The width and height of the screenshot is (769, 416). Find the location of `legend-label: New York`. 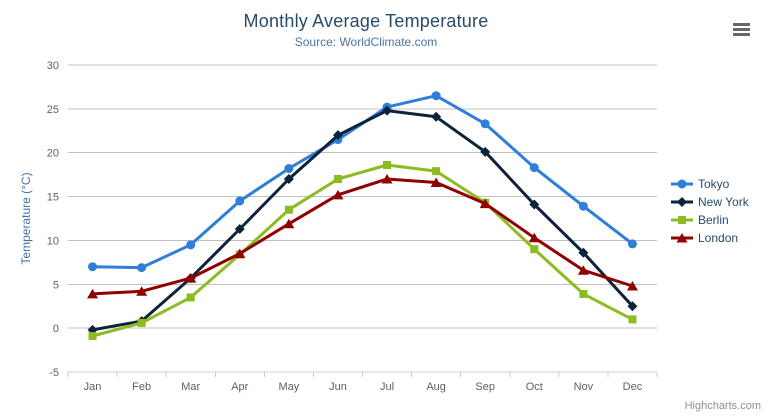

legend-label: New York is located at coordinates (723, 202).